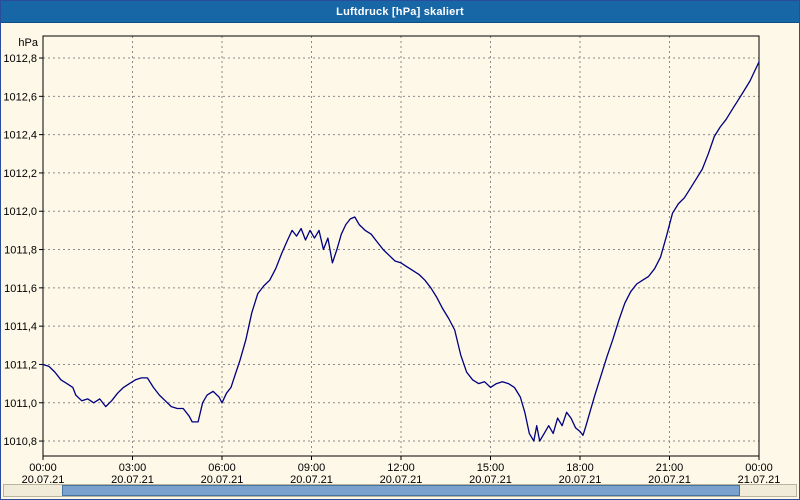  What do you see at coordinates (759, 480) in the screenshot?
I see `x-tick-date-label: 21.07.21` at bounding box center [759, 480].